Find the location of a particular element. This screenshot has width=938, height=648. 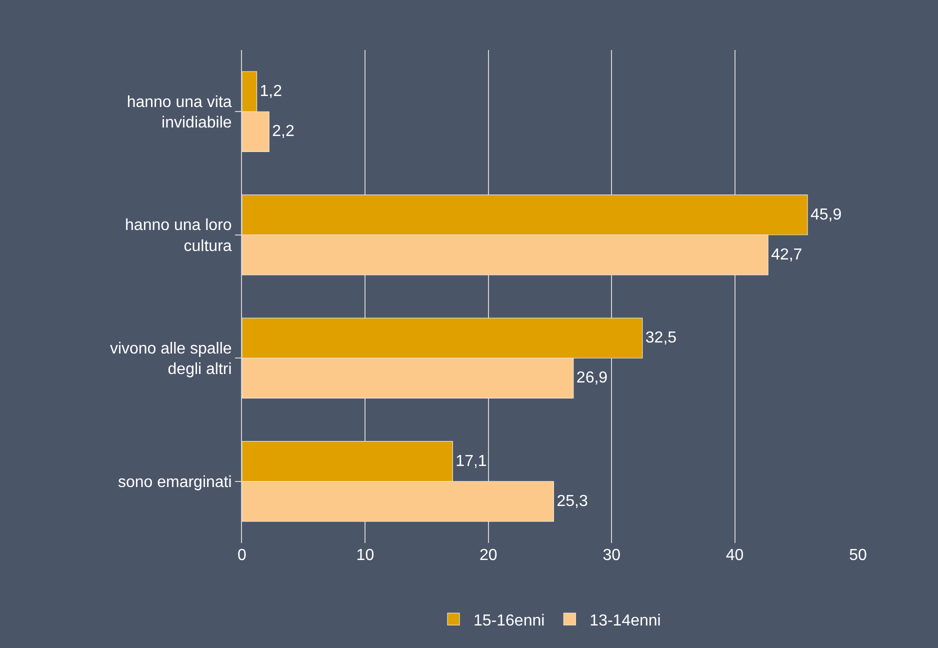

data-label: 45,9 is located at coordinates (826, 215).